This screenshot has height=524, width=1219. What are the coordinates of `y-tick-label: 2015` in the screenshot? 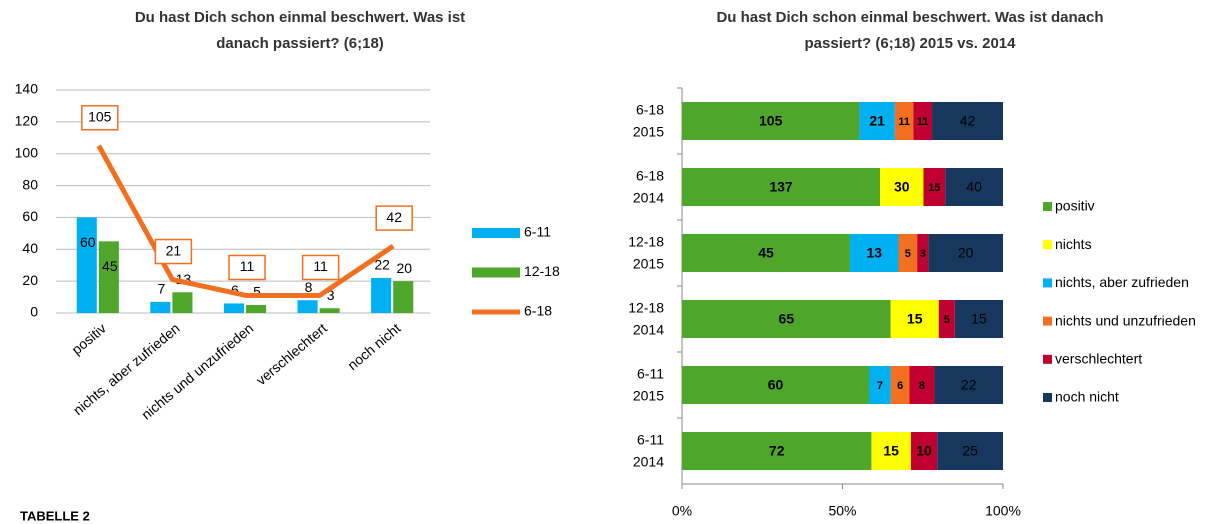 It's located at (648, 132).